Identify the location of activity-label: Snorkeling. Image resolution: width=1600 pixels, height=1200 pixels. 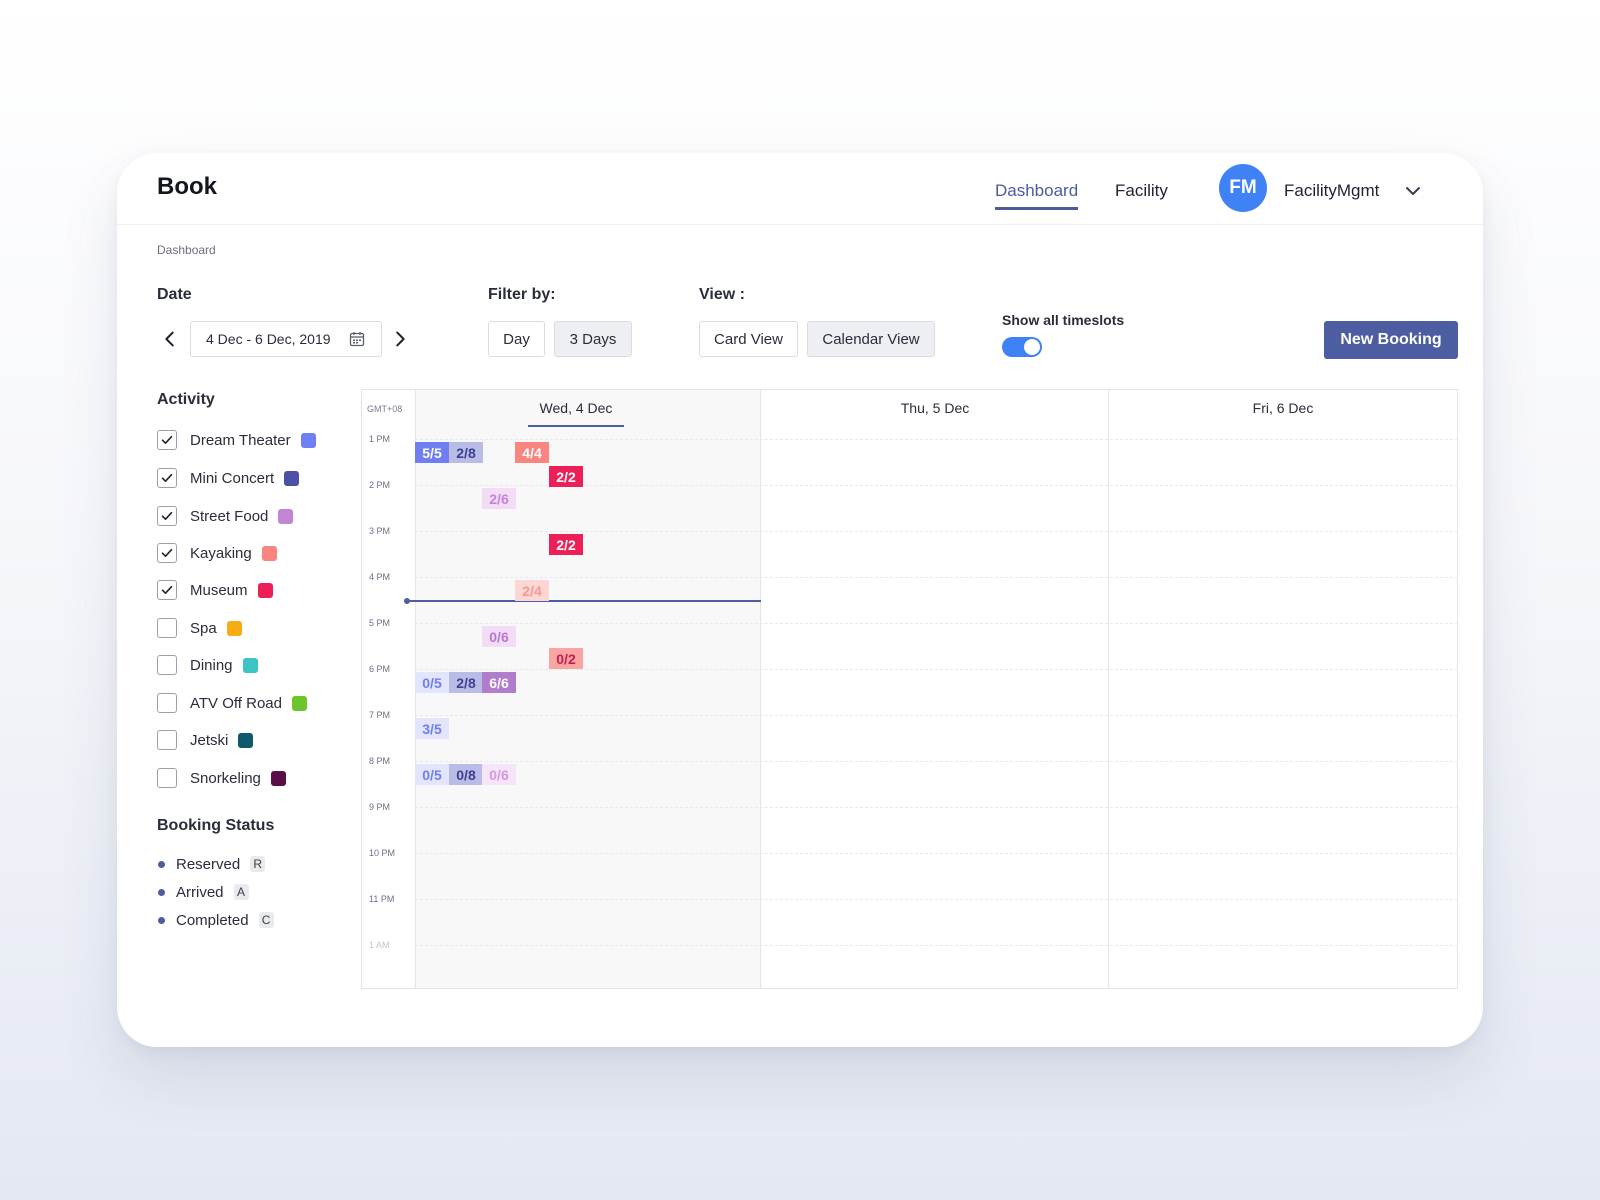
(225, 778).